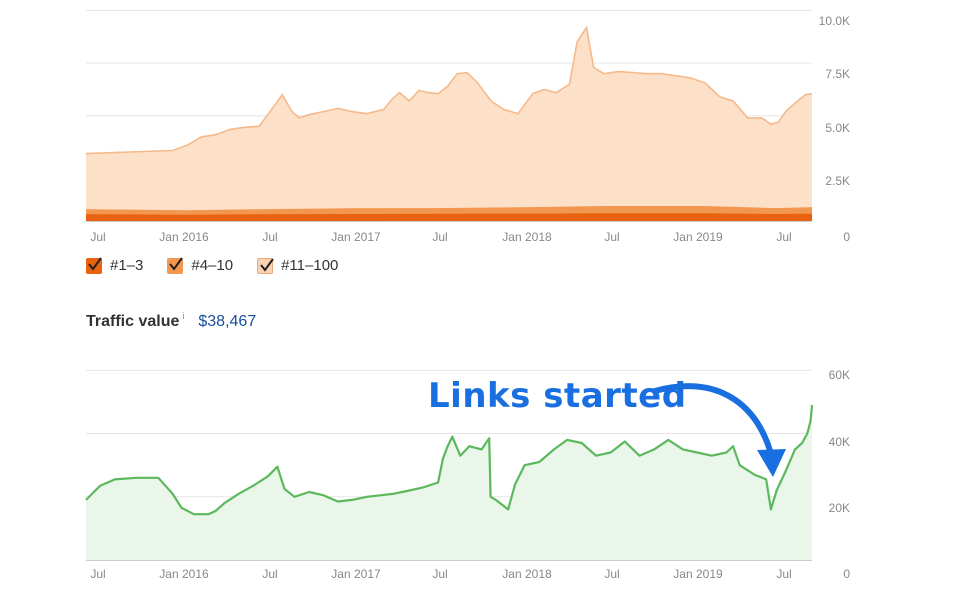  What do you see at coordinates (310, 265) in the screenshot?
I see `legend-label-11-100: #11–100` at bounding box center [310, 265].